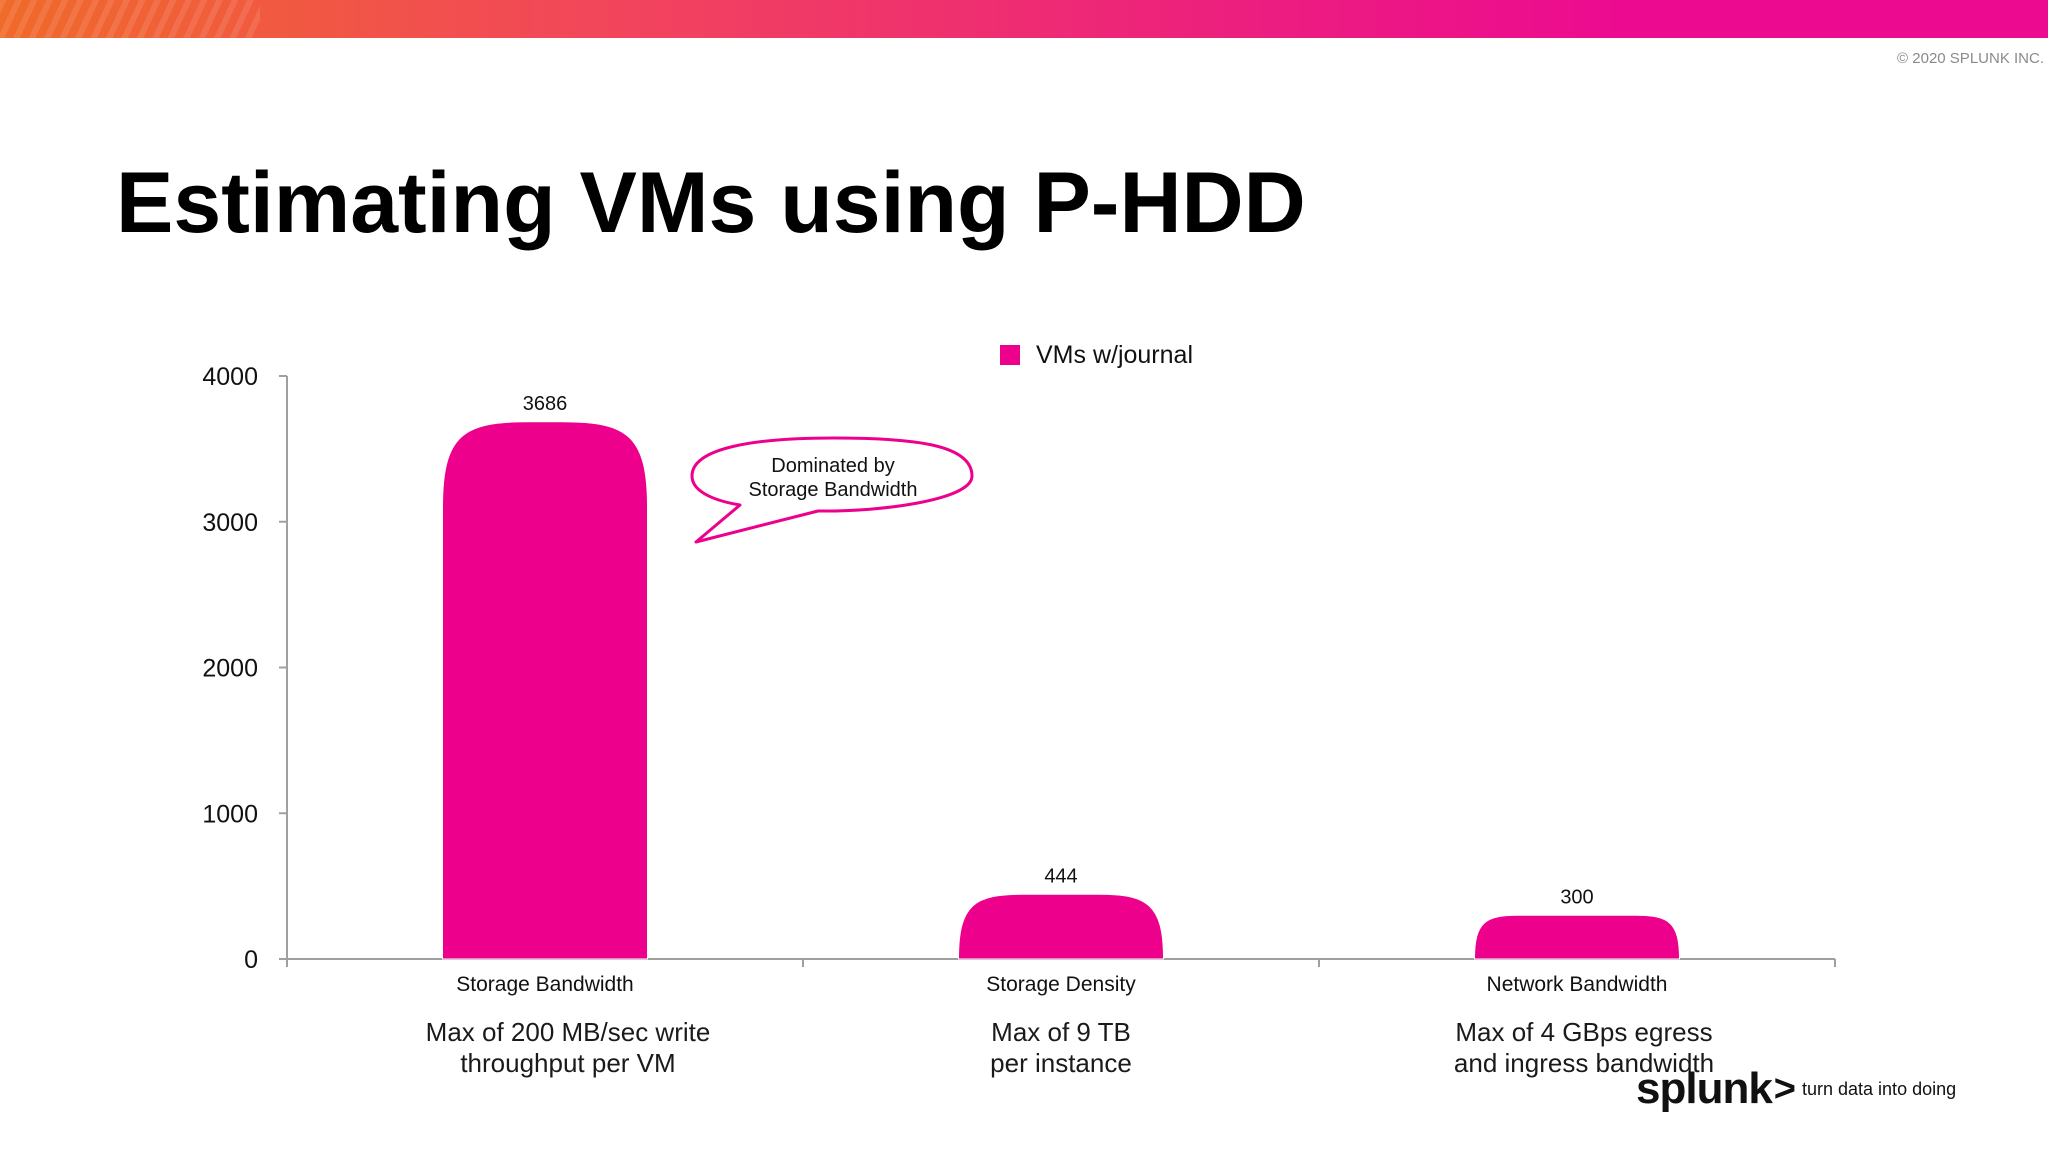 The height and width of the screenshot is (1152, 2048). I want to click on category-note-line: Max of 4 GBps egress, so click(1584, 1032).